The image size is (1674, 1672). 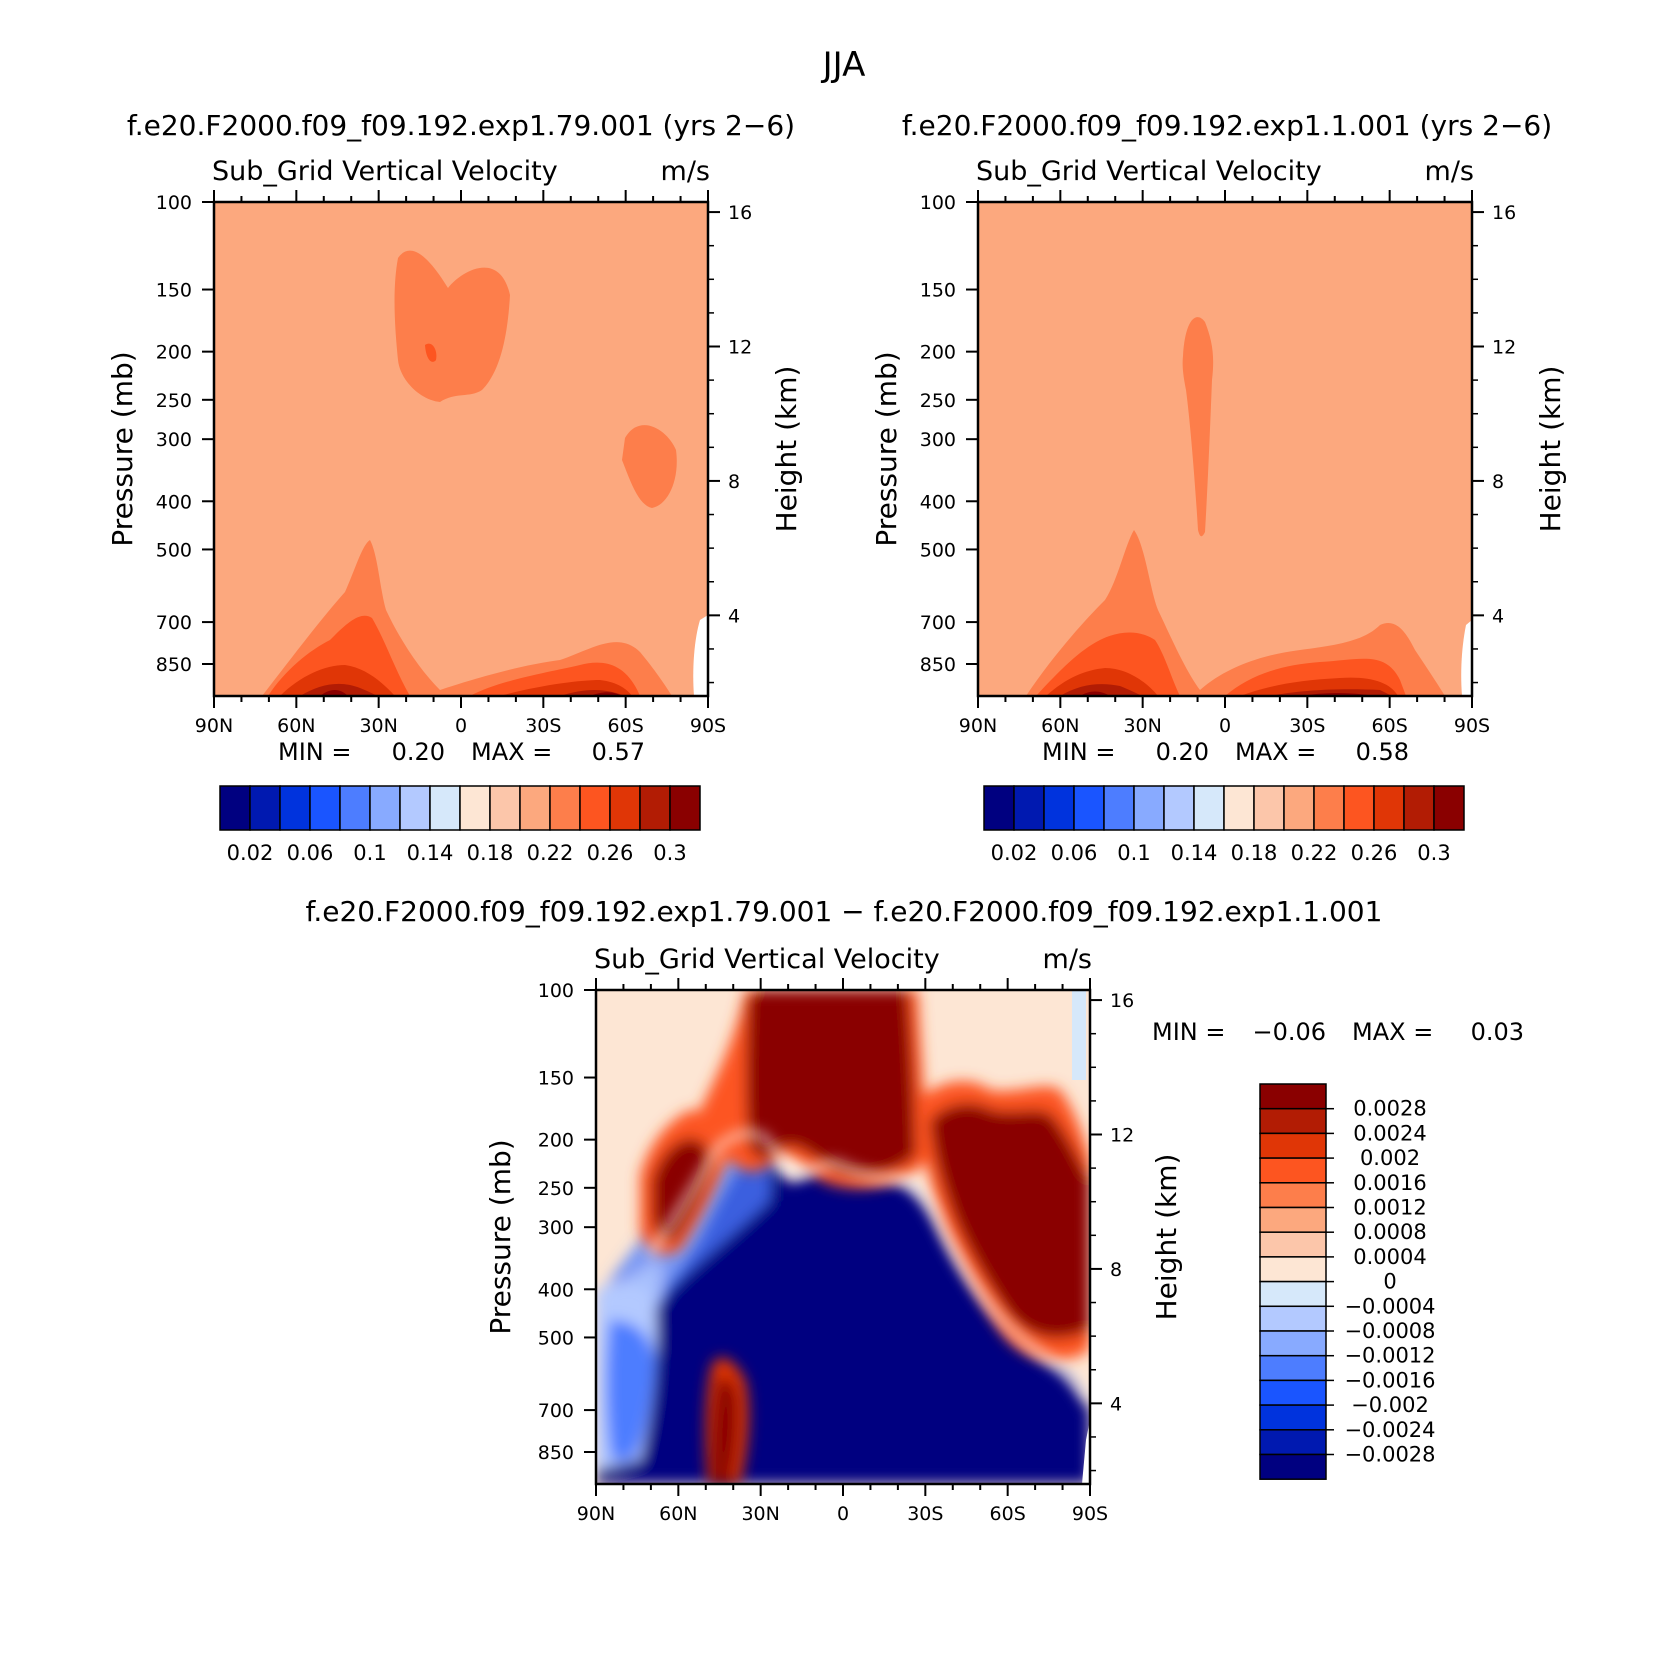 I want to click on colorbar-label: −0.0012, so click(x=1389, y=1356).